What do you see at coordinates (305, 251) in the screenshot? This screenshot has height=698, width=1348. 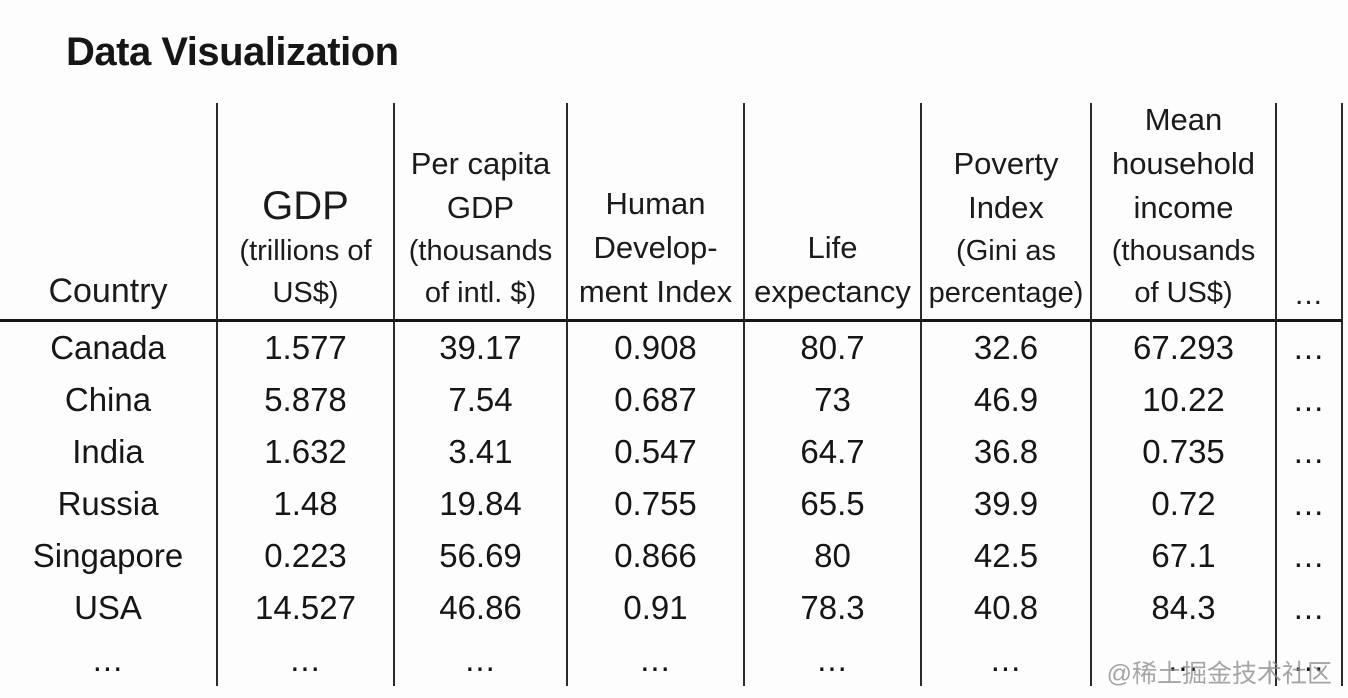 I see `col-header-unit: (trillions of` at bounding box center [305, 251].